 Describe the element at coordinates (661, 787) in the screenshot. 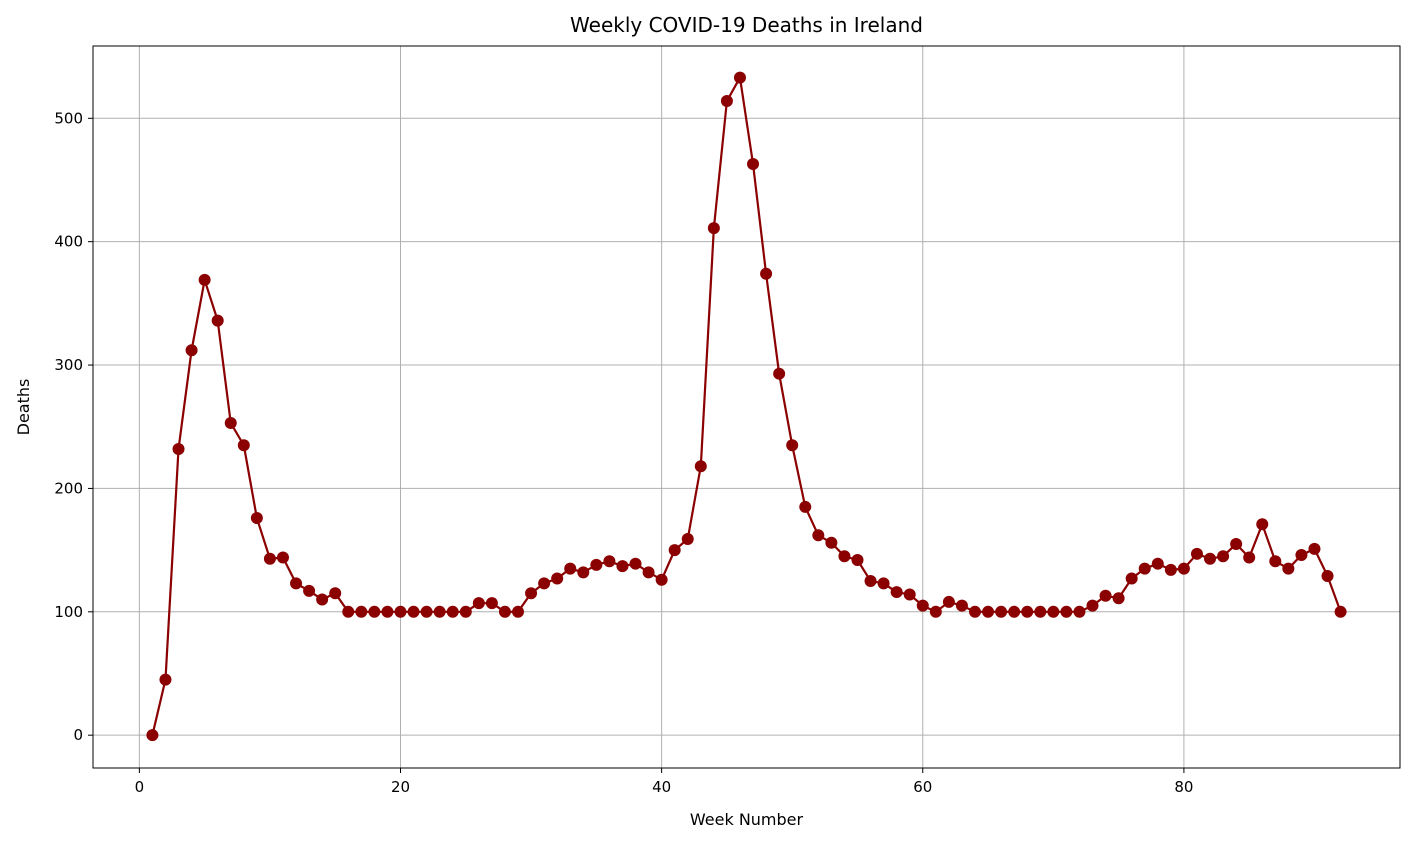

I see `x-tick-label: 40` at that location.